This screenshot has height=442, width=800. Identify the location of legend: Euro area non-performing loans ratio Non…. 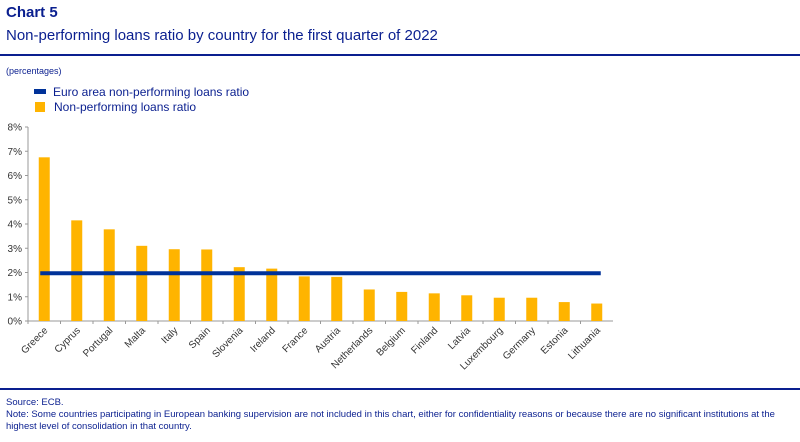
(141, 99).